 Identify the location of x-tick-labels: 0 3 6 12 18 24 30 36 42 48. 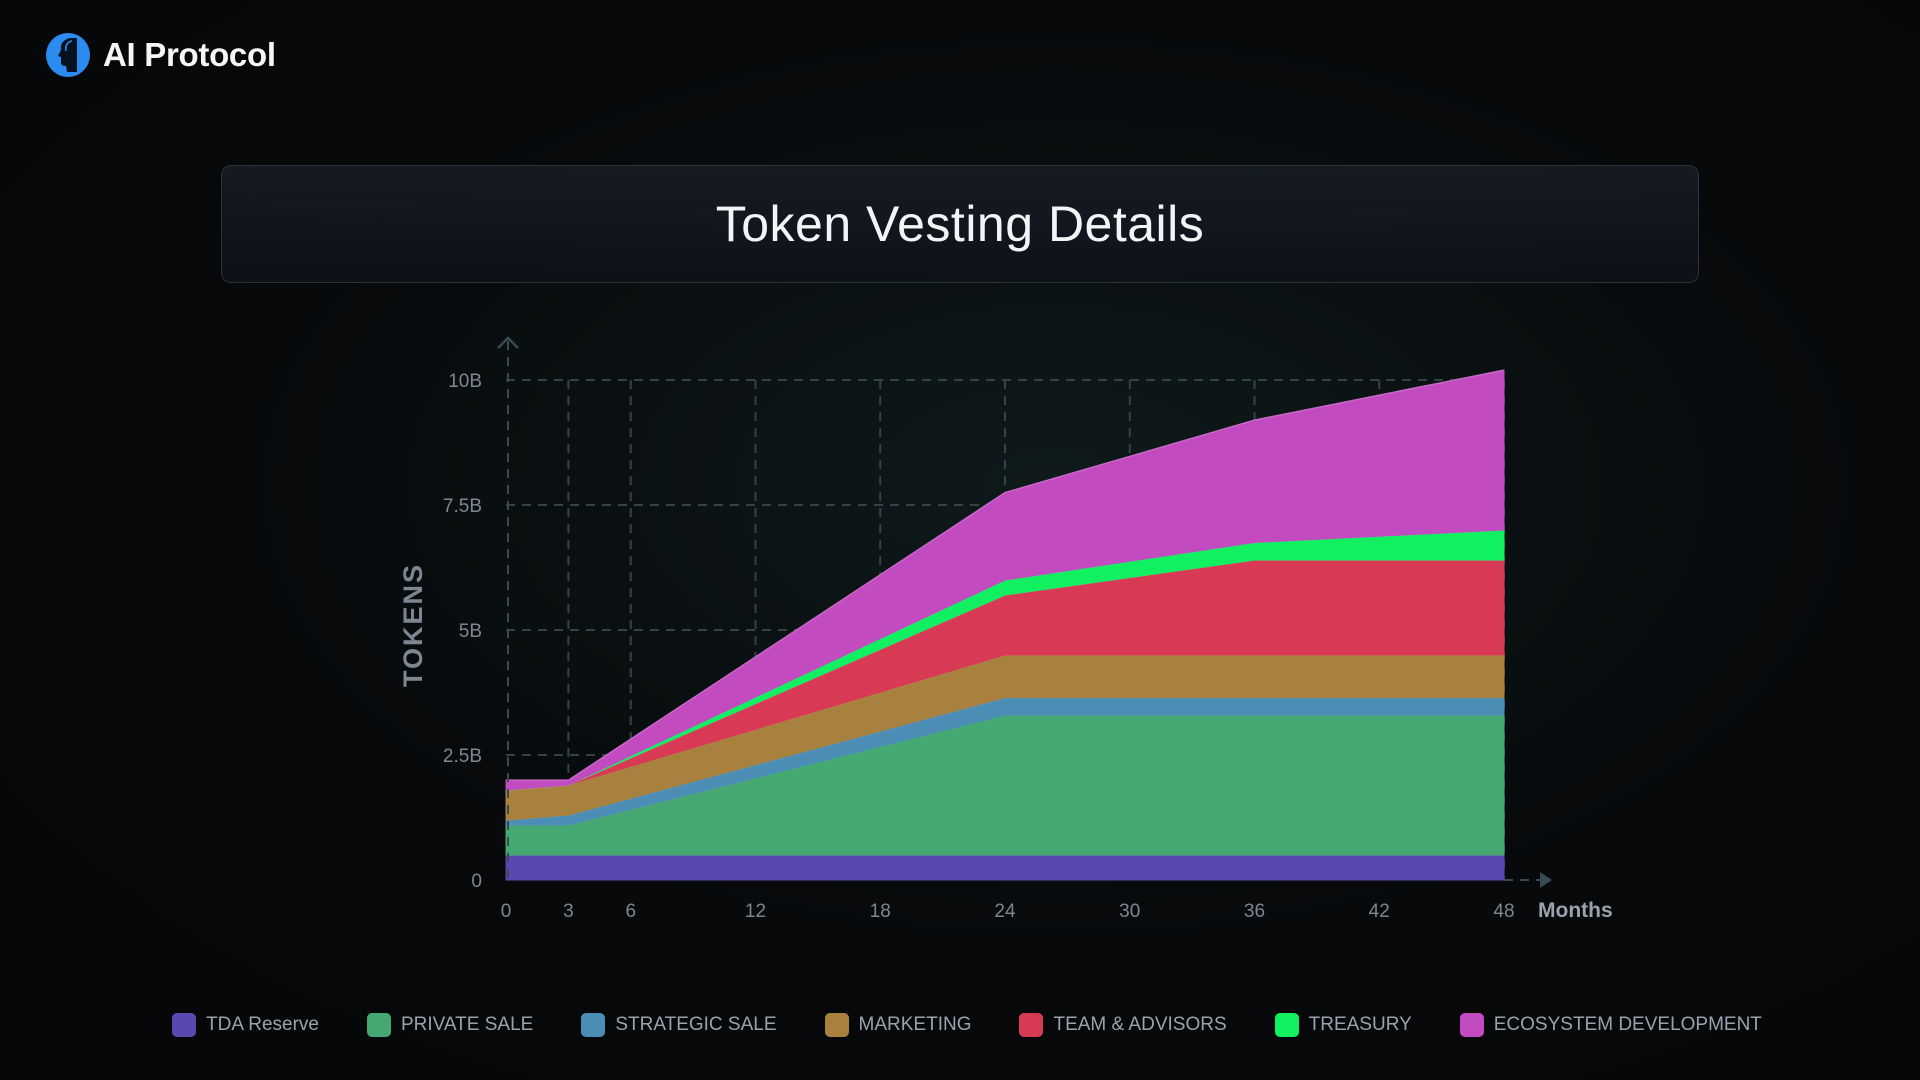
(1008, 911).